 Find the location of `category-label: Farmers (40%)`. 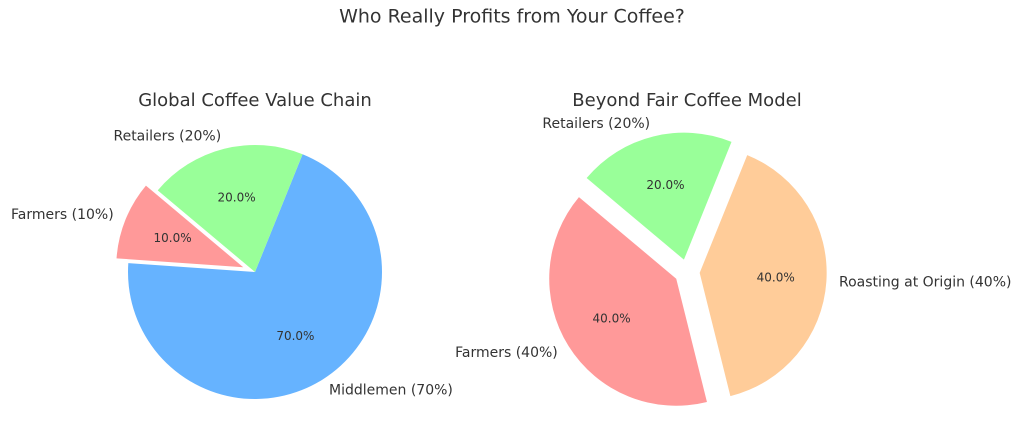

category-label: Farmers (40%) is located at coordinates (506, 353).